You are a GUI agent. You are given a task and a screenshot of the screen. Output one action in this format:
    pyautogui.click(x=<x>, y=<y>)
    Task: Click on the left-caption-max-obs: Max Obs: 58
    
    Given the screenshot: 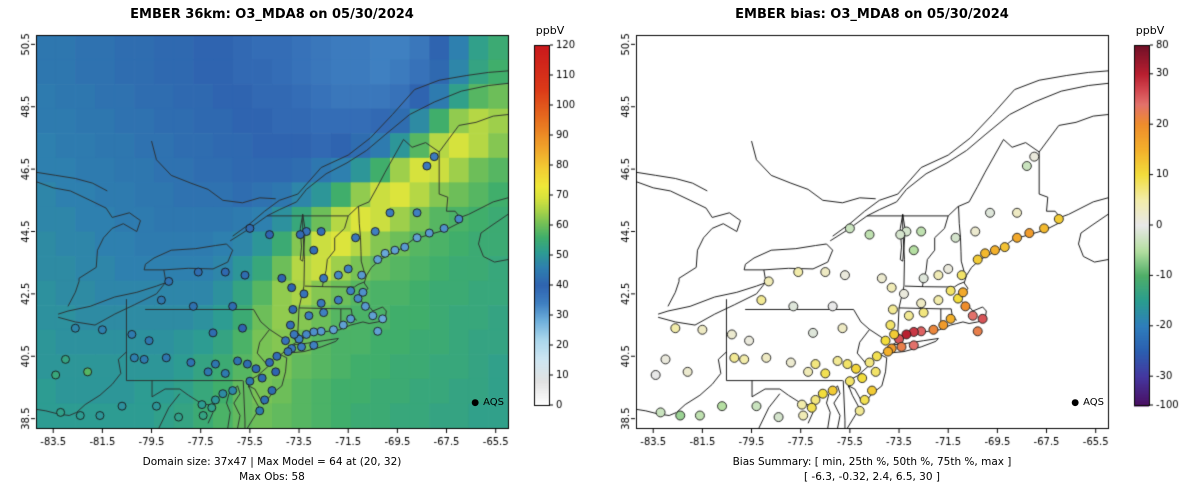 What is the action you would take?
    pyautogui.click(x=272, y=477)
    